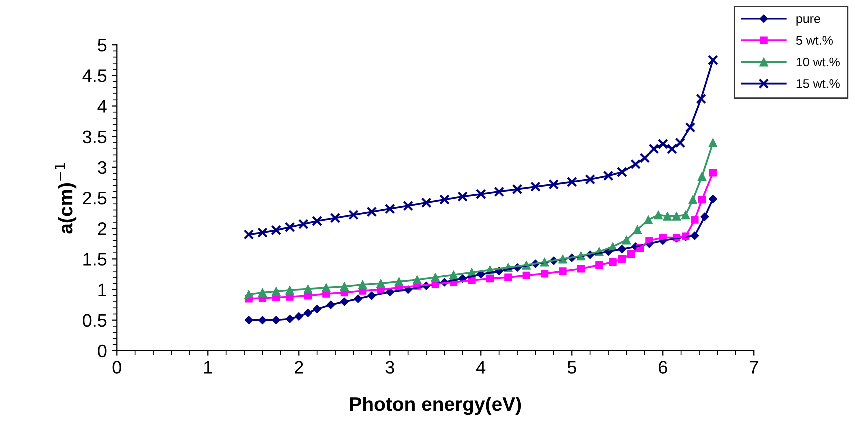 The image size is (855, 442). I want to click on y-axis-title: a(cm)$^{−1}$, so click(66, 199).